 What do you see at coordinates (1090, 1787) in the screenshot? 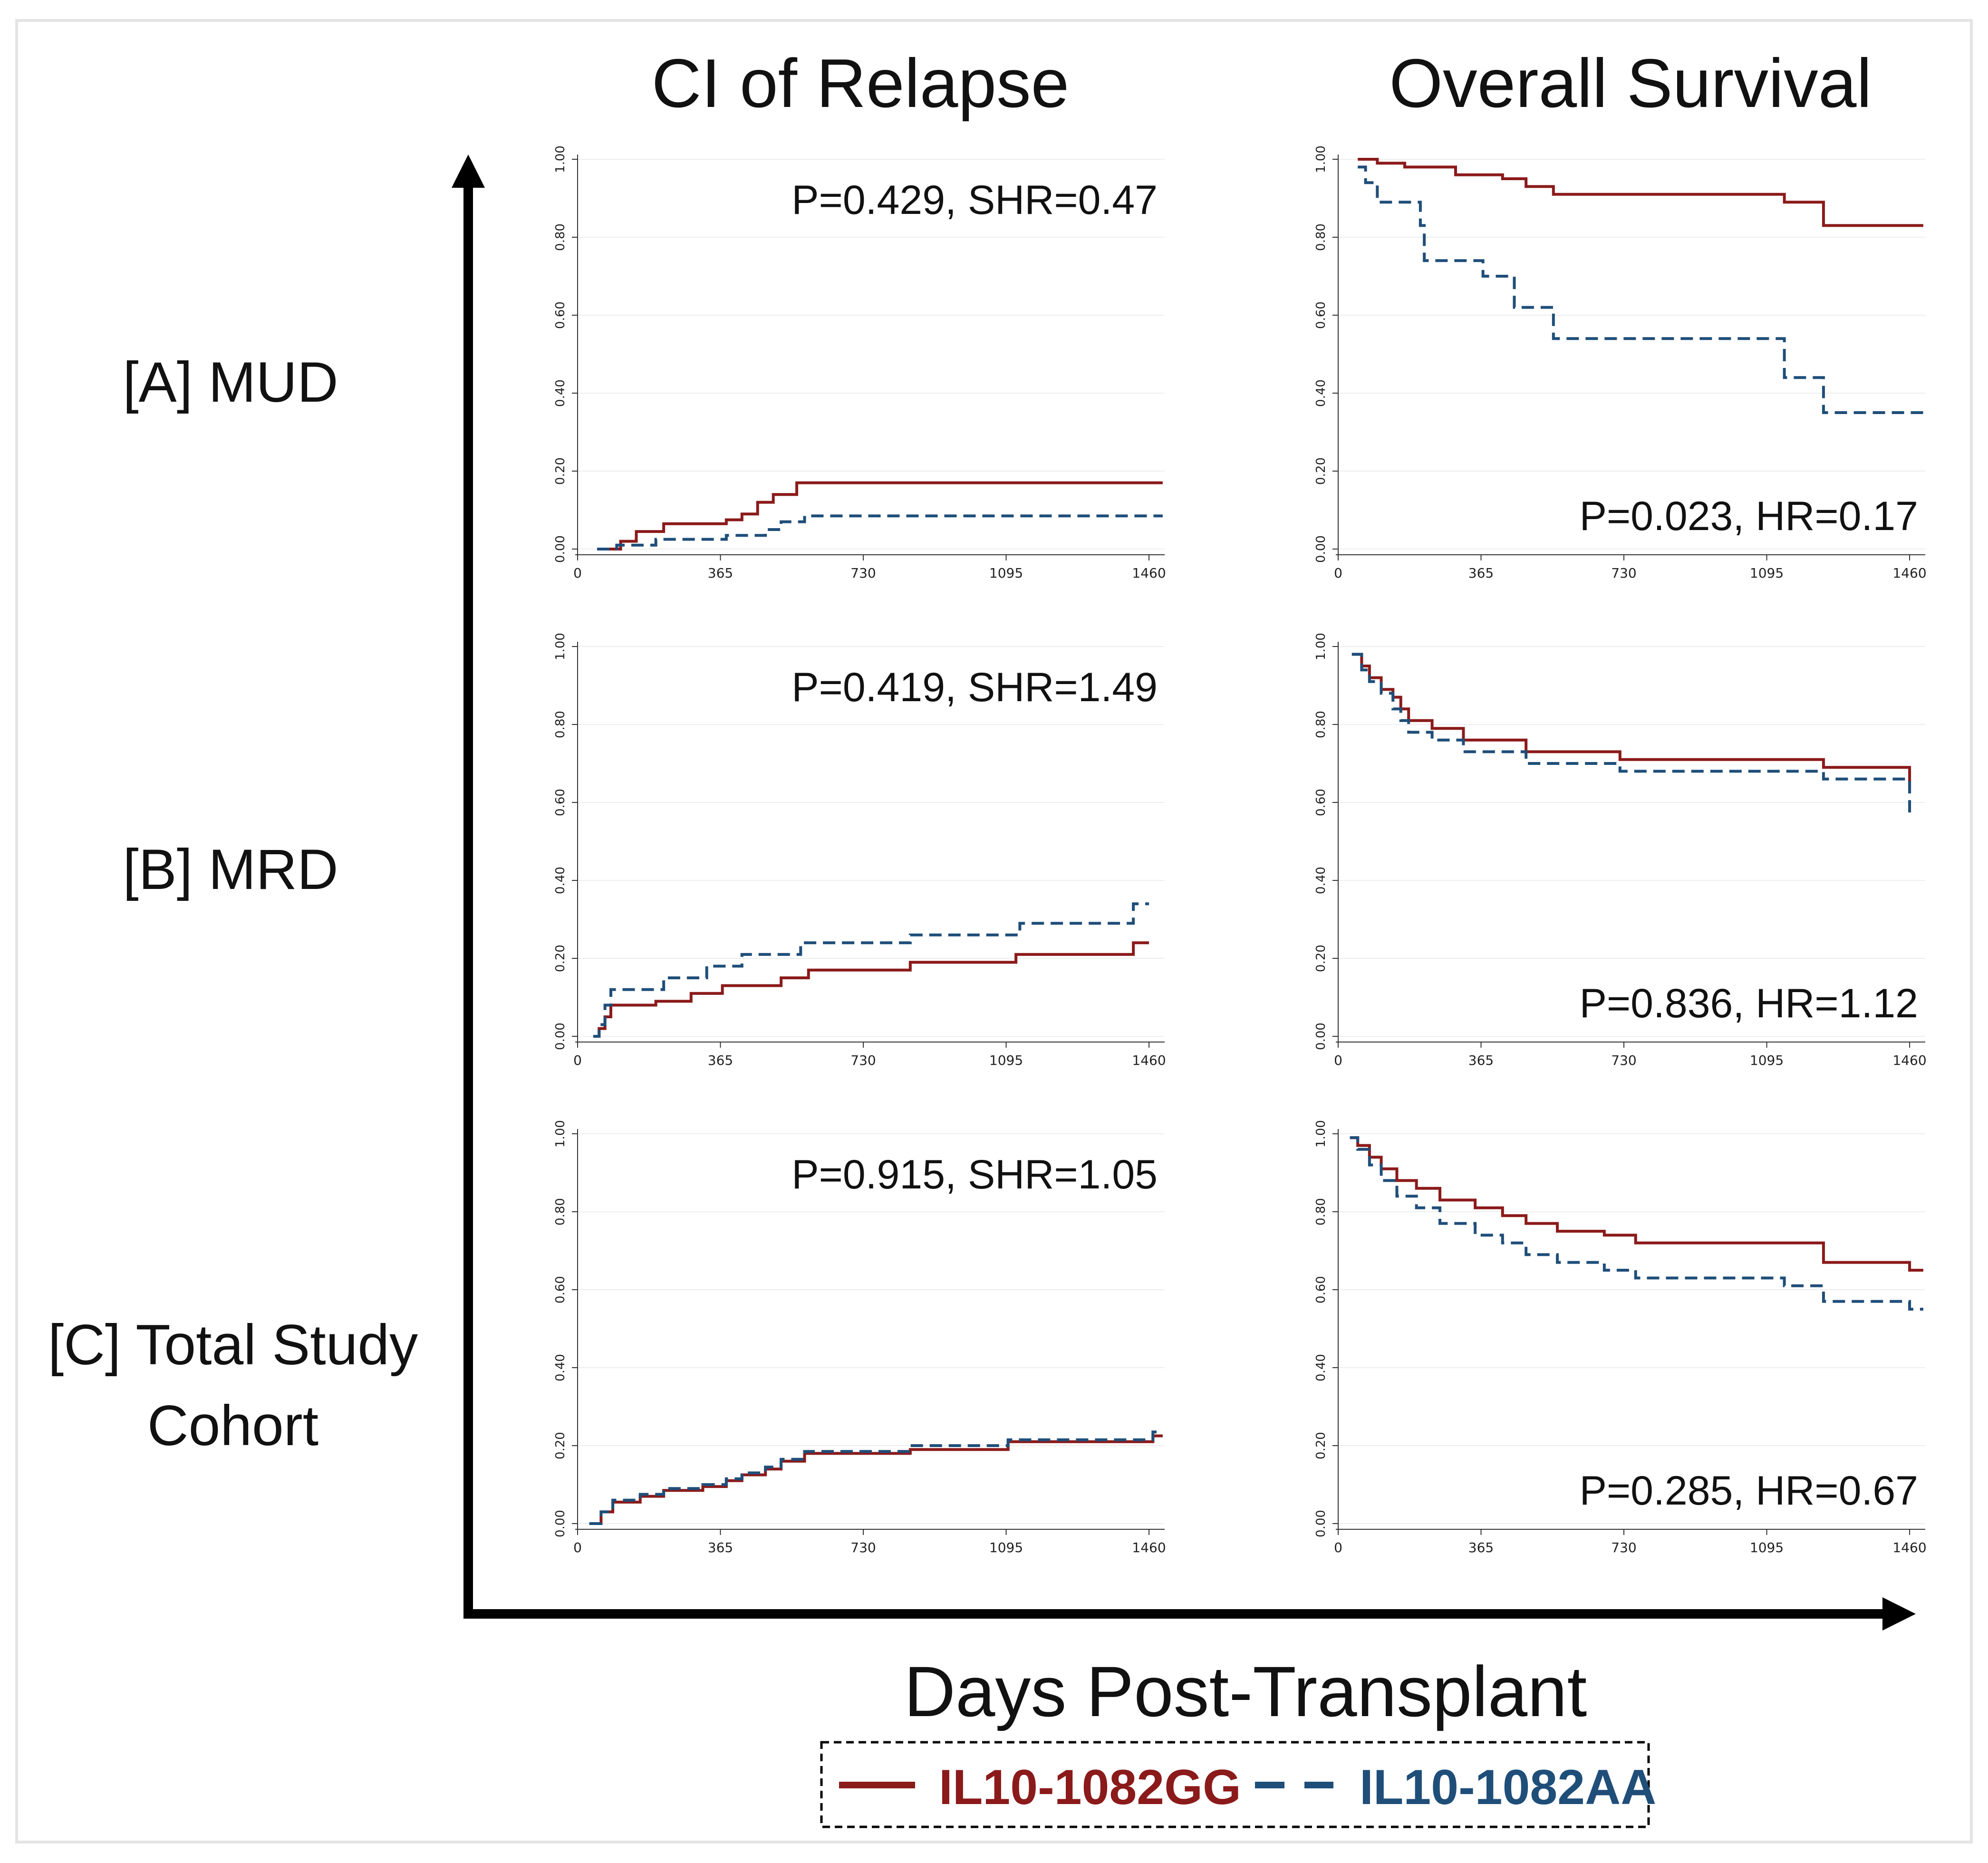
I see `legend-label-gg: IL10-1082GG` at bounding box center [1090, 1787].